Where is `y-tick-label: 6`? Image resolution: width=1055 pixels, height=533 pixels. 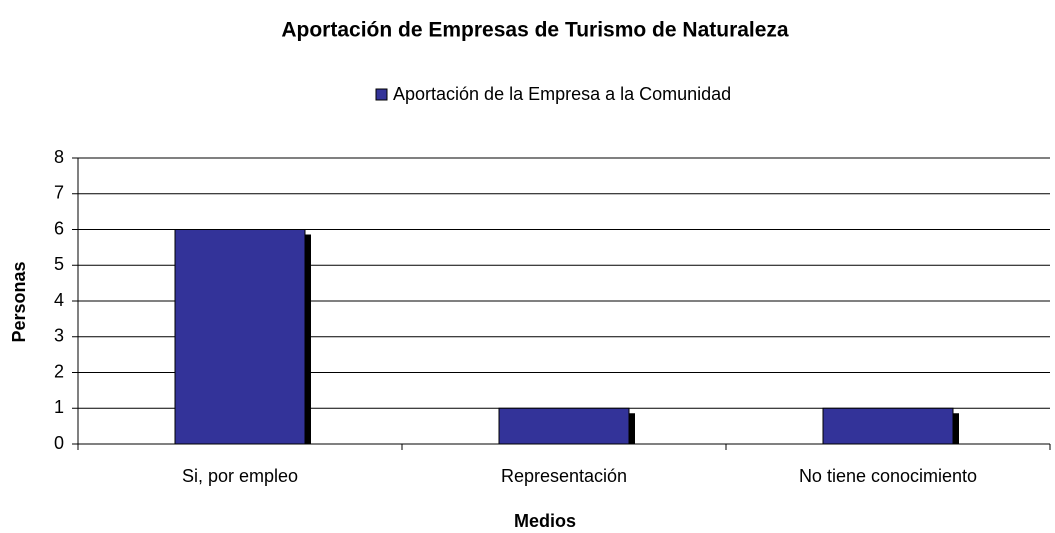
y-tick-label: 6 is located at coordinates (59, 228).